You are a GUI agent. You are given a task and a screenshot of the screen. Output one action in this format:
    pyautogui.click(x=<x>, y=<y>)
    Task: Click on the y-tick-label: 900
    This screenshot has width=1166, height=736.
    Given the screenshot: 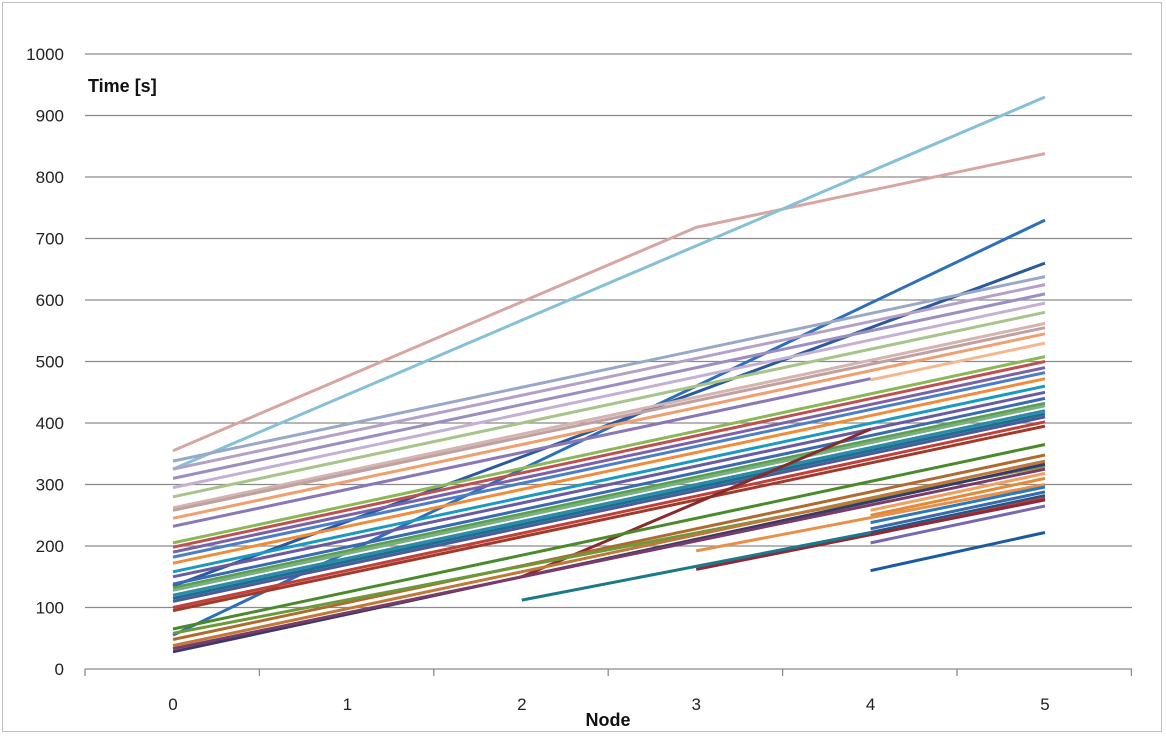 What is the action you would take?
    pyautogui.click(x=50, y=116)
    